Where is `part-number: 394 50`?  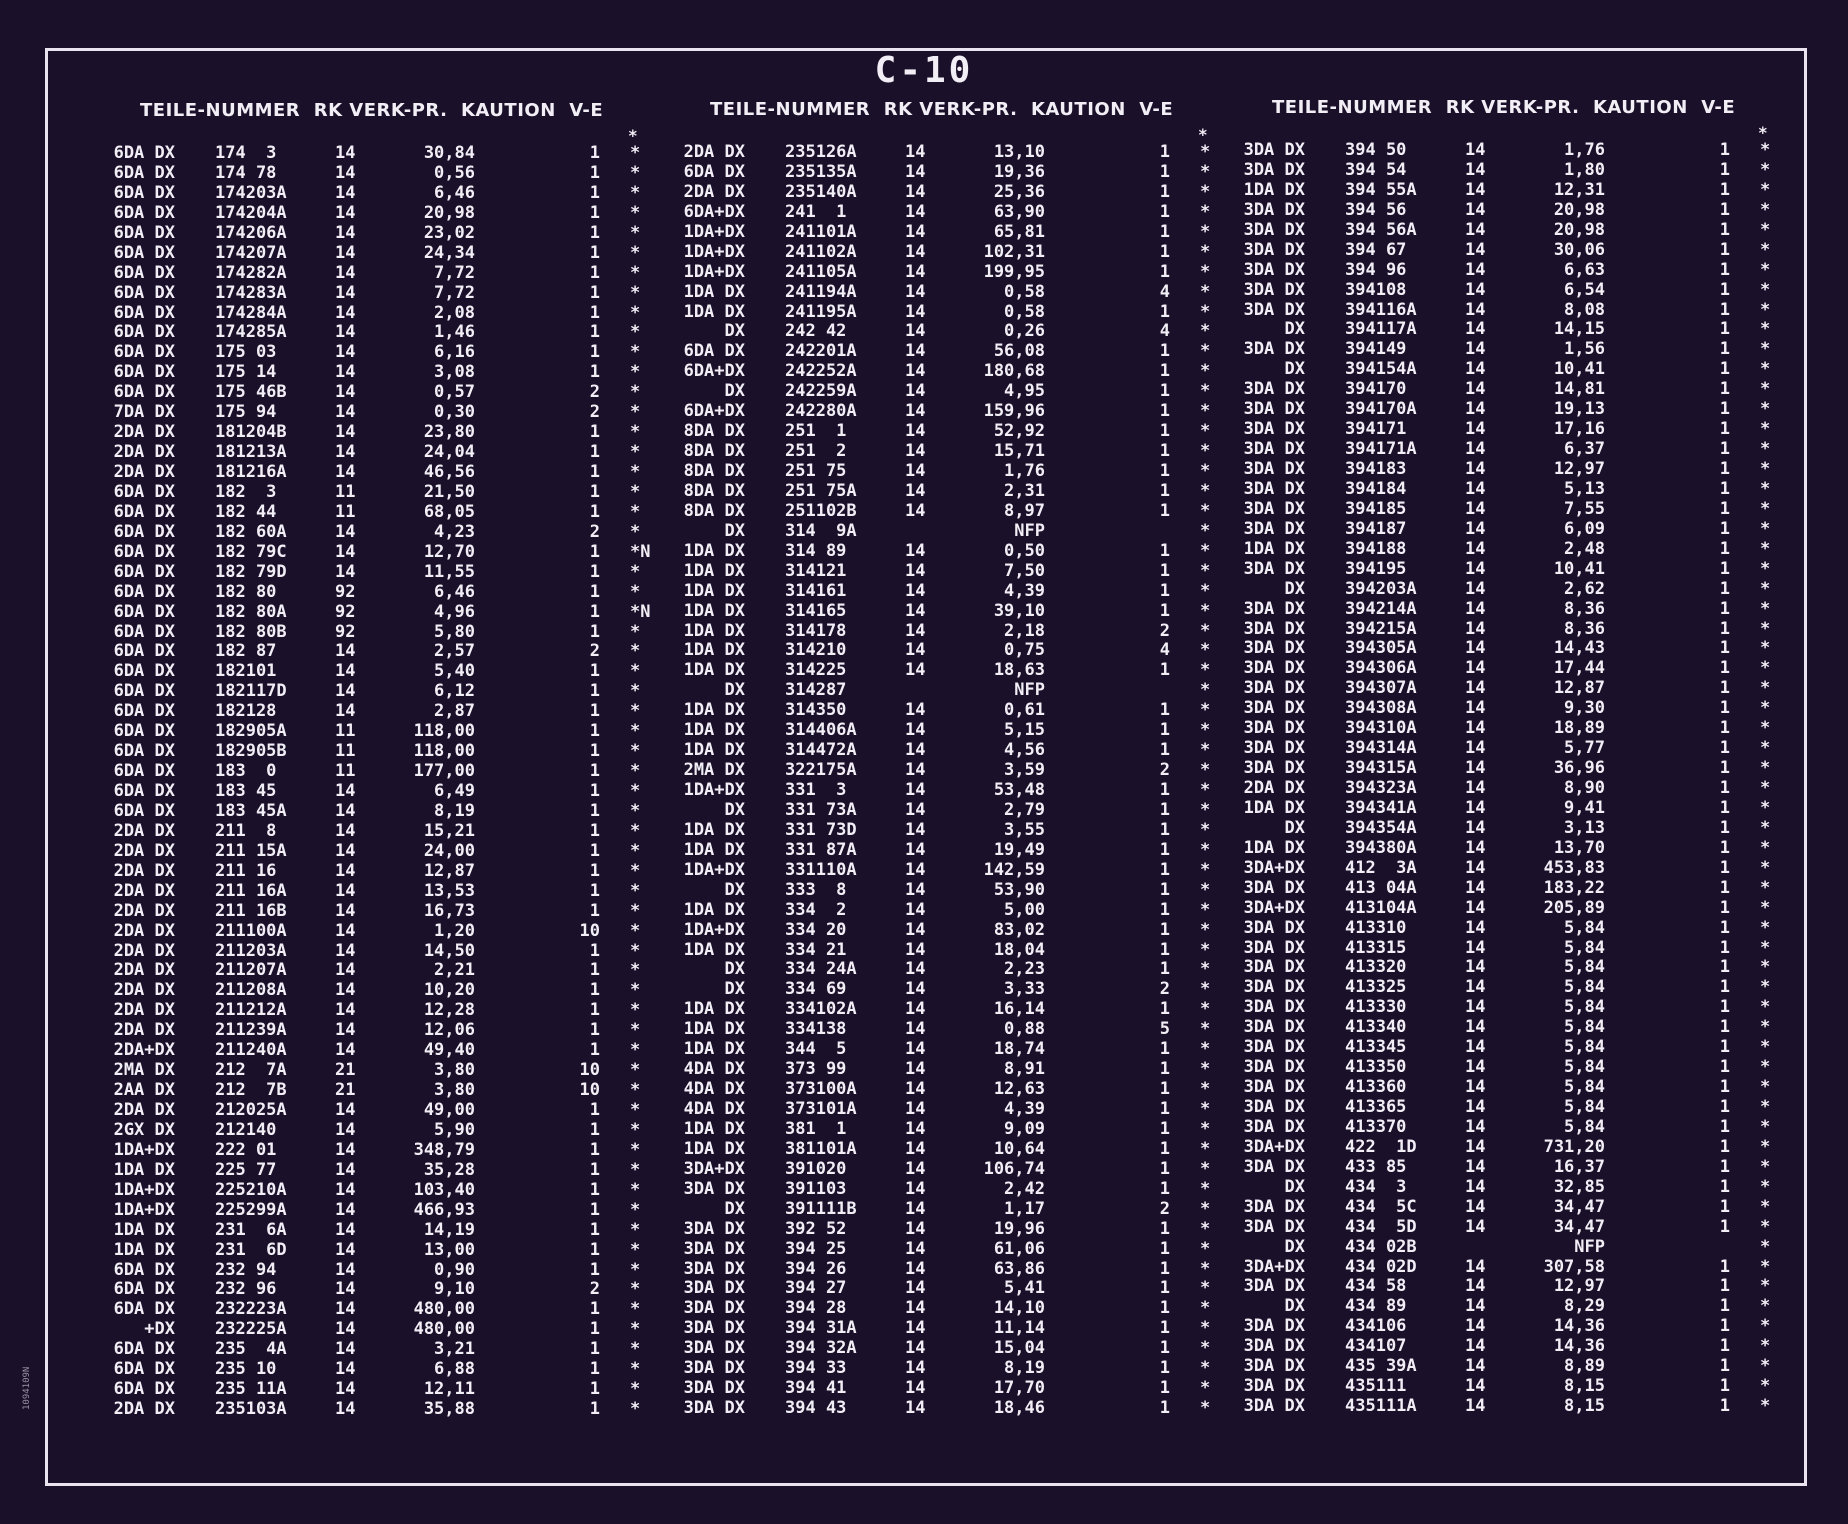
part-number: 394 50 is located at coordinates (1376, 150).